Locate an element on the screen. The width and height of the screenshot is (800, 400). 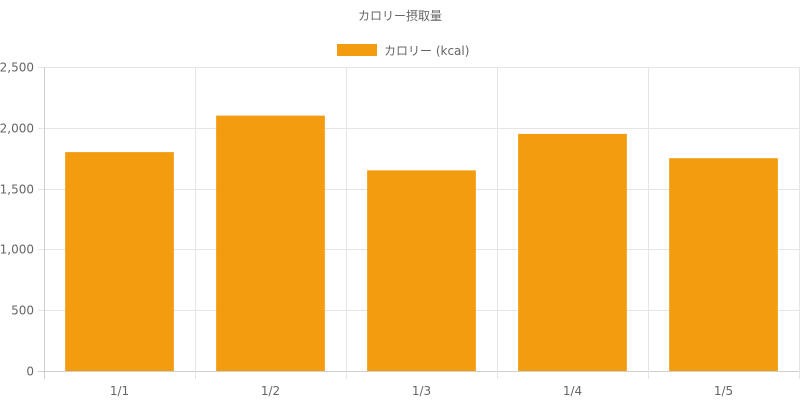
legend: カロリー (kcal) is located at coordinates (403, 51).